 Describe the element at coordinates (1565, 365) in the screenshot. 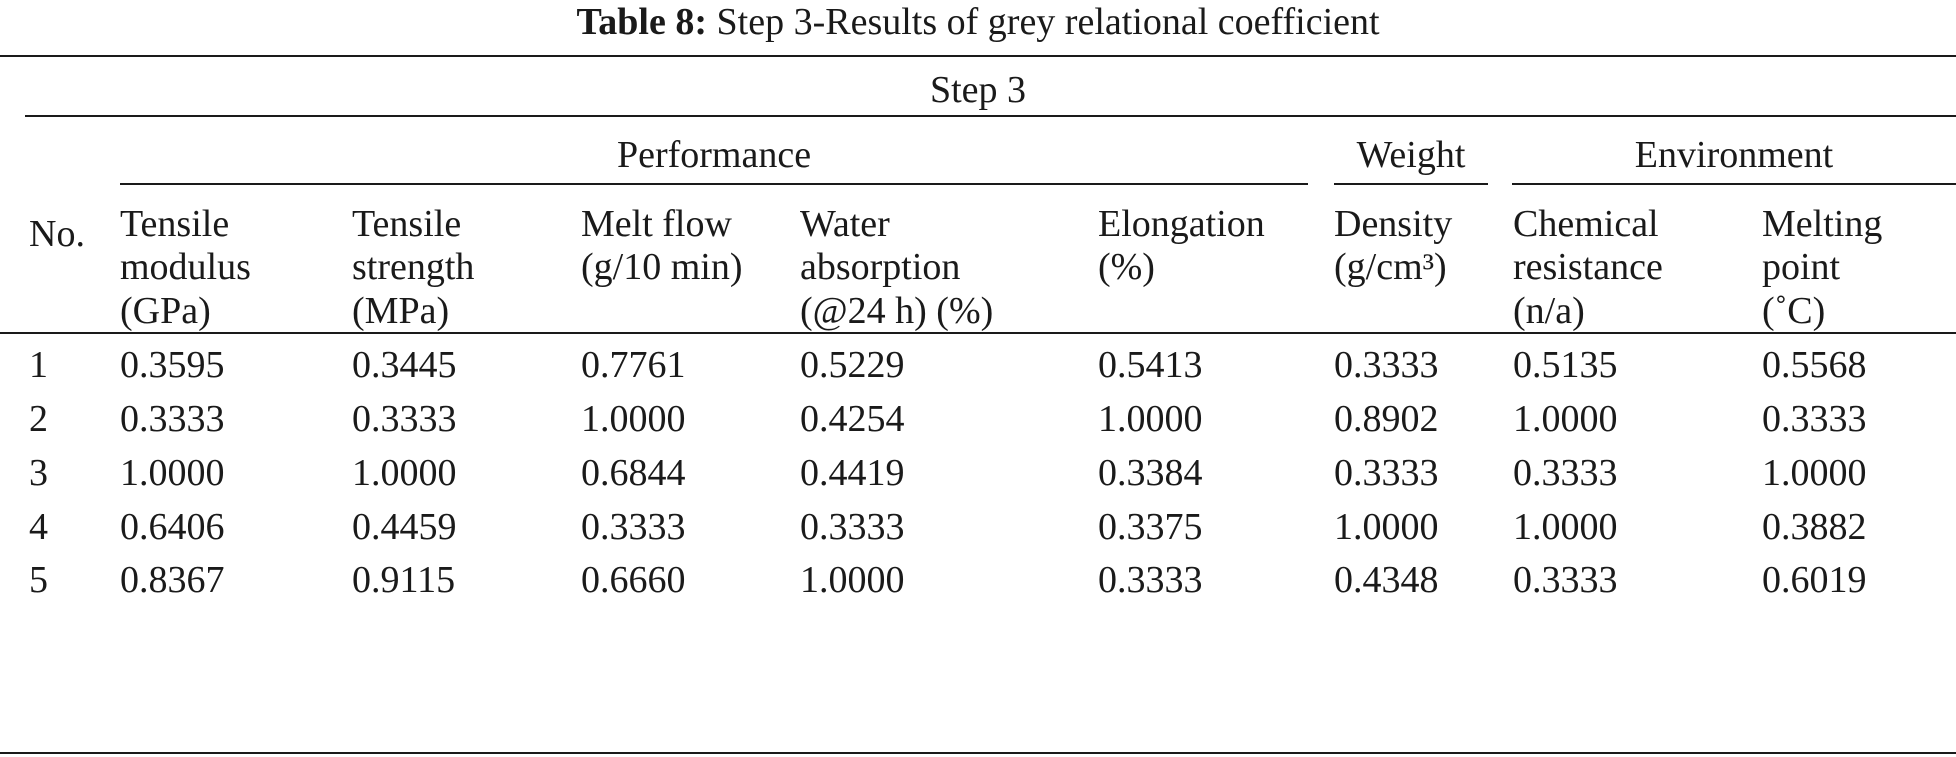

I see `cell-chemical-resistance: 0.5135` at that location.